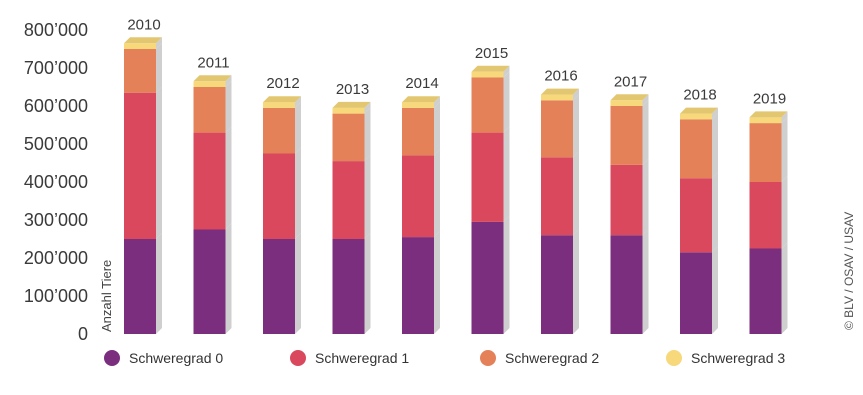 The height and width of the screenshot is (395, 863). What do you see at coordinates (630, 81) in the screenshot?
I see `year-label: 2017` at bounding box center [630, 81].